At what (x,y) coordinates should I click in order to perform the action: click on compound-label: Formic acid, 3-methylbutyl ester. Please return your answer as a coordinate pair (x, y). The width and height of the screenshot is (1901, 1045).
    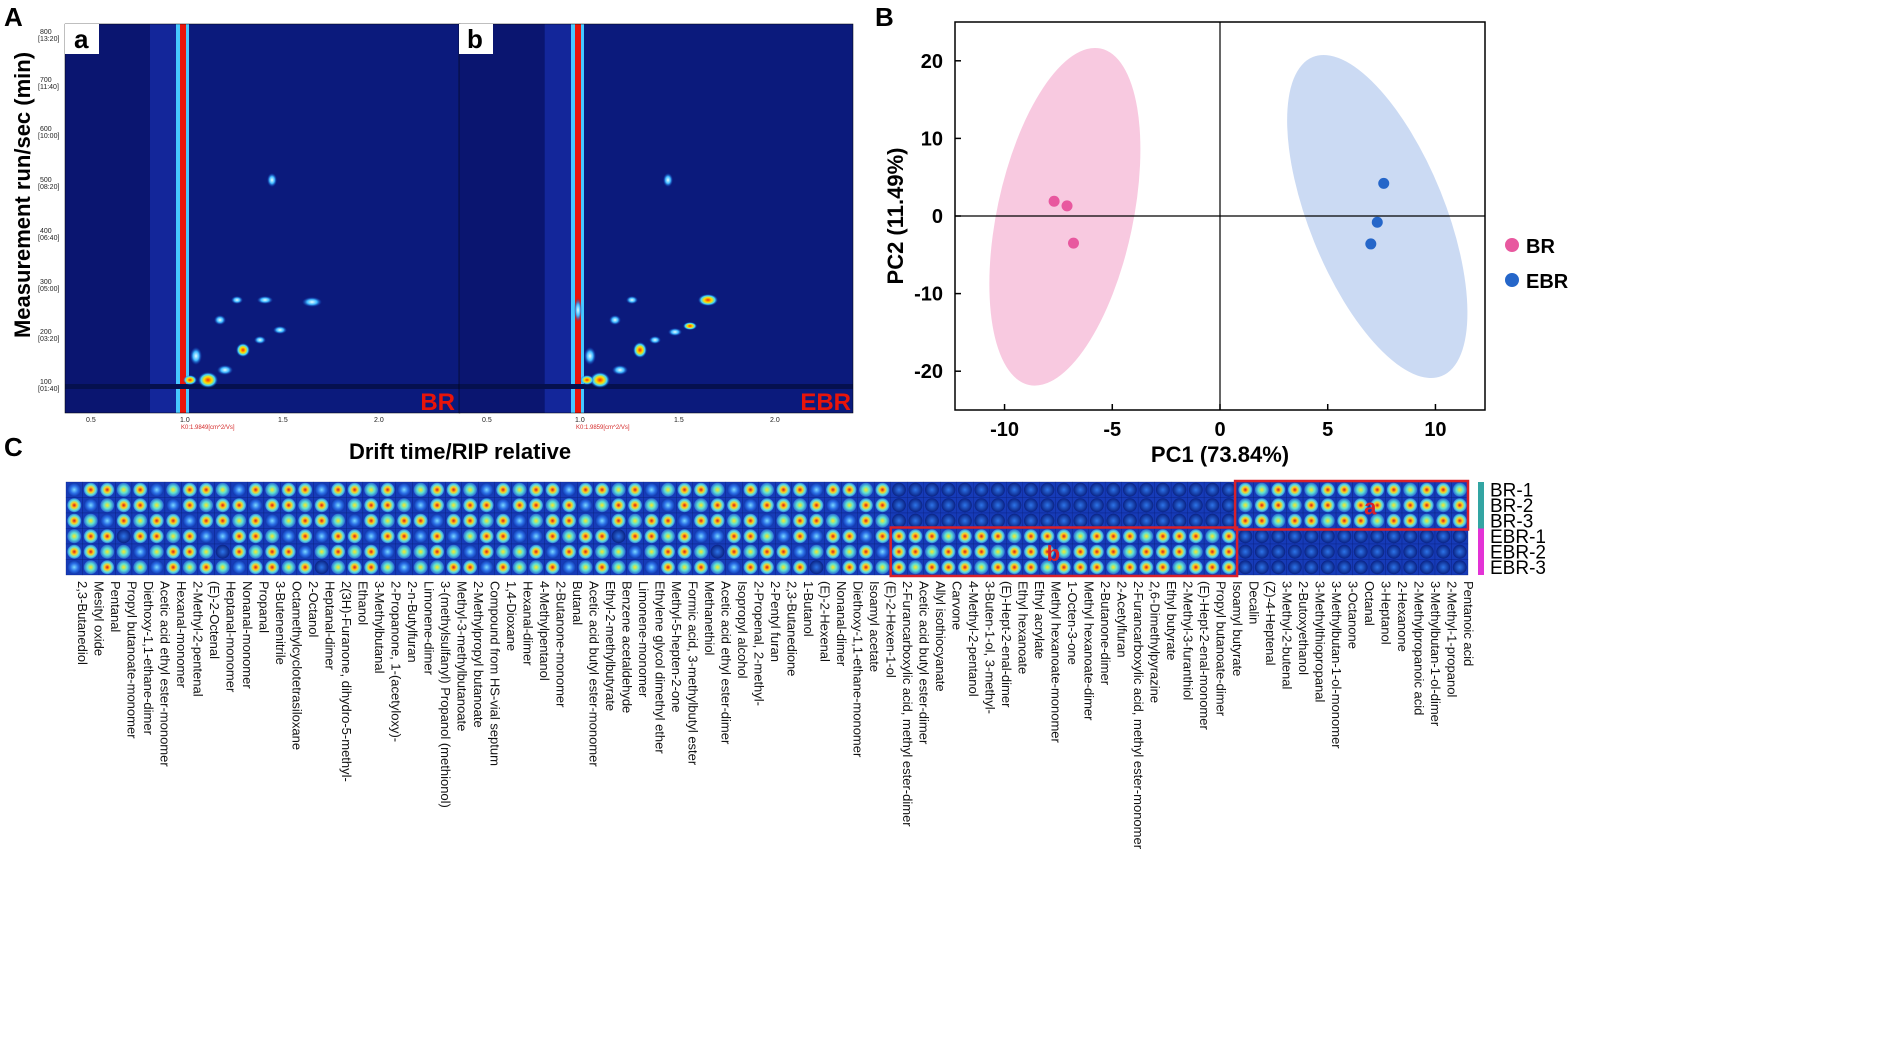
    Looking at the image, I should click on (693, 673).